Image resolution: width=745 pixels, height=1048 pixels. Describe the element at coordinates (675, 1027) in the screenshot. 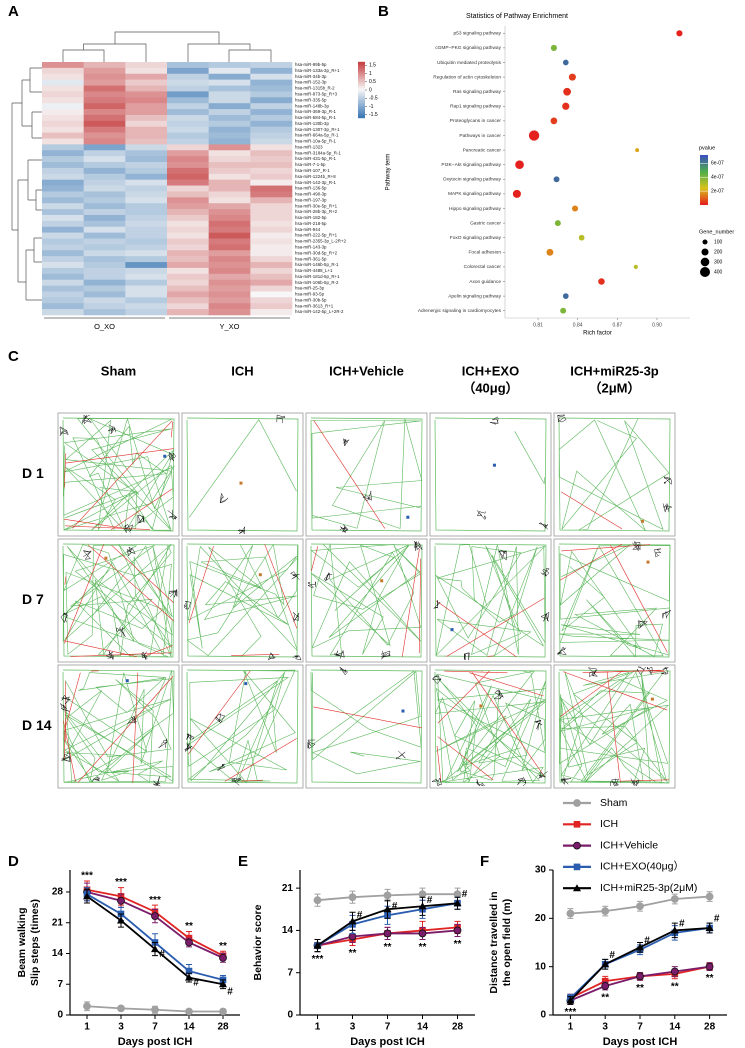

I see `x-tick-label: 14` at that location.